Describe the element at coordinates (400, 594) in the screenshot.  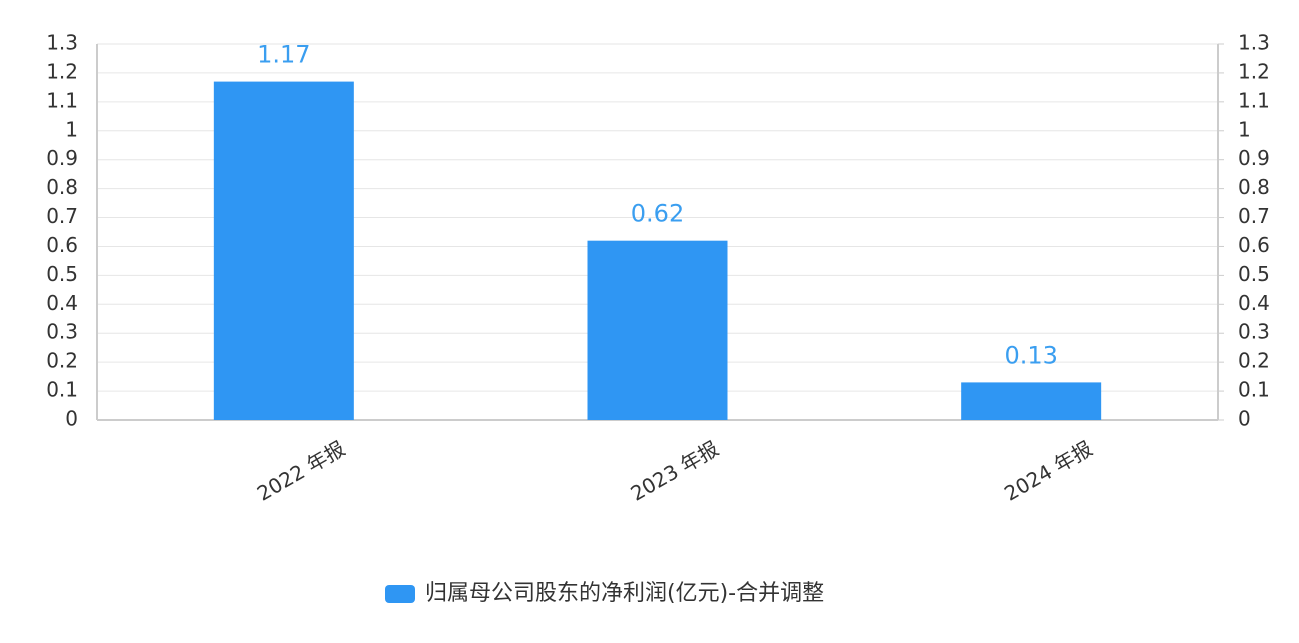
I see `legend-swatch` at that location.